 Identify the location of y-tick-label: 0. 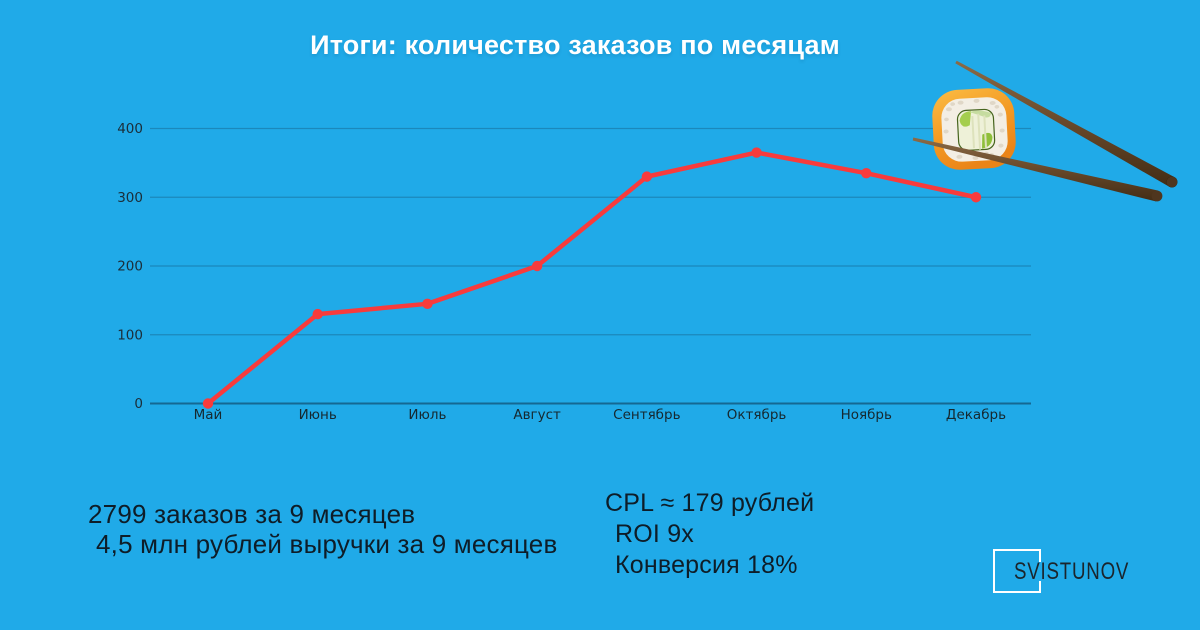
(138, 404).